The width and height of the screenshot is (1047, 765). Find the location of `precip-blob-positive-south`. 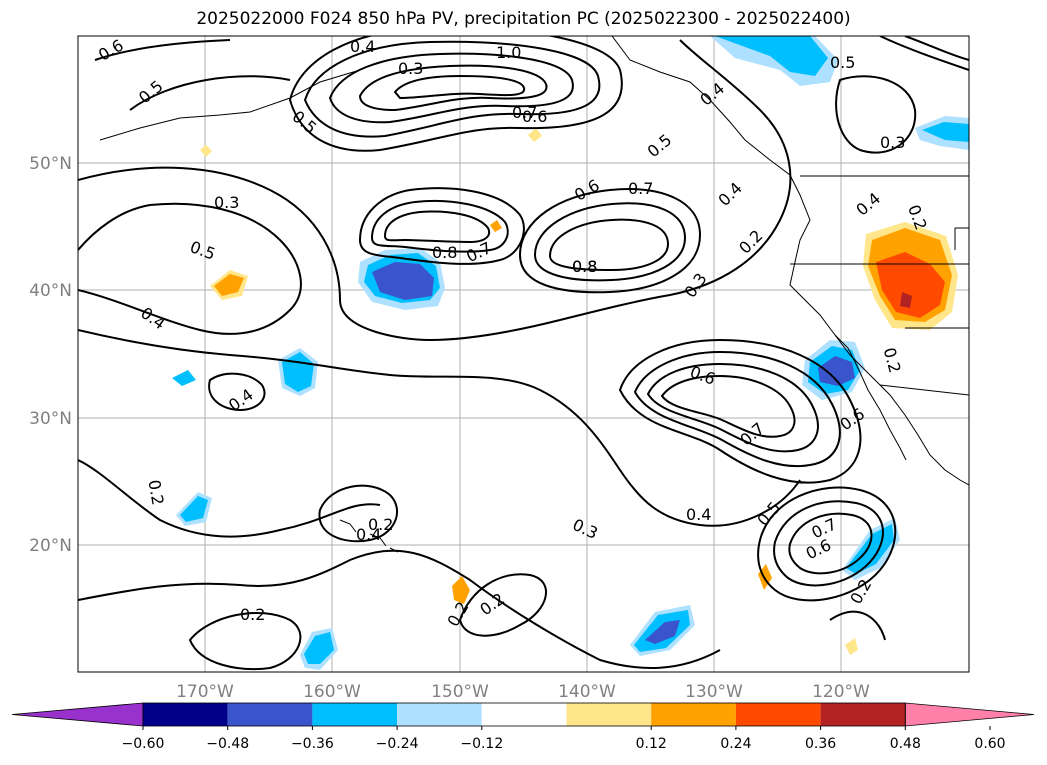

precip-blob-positive-south is located at coordinates (461, 590).